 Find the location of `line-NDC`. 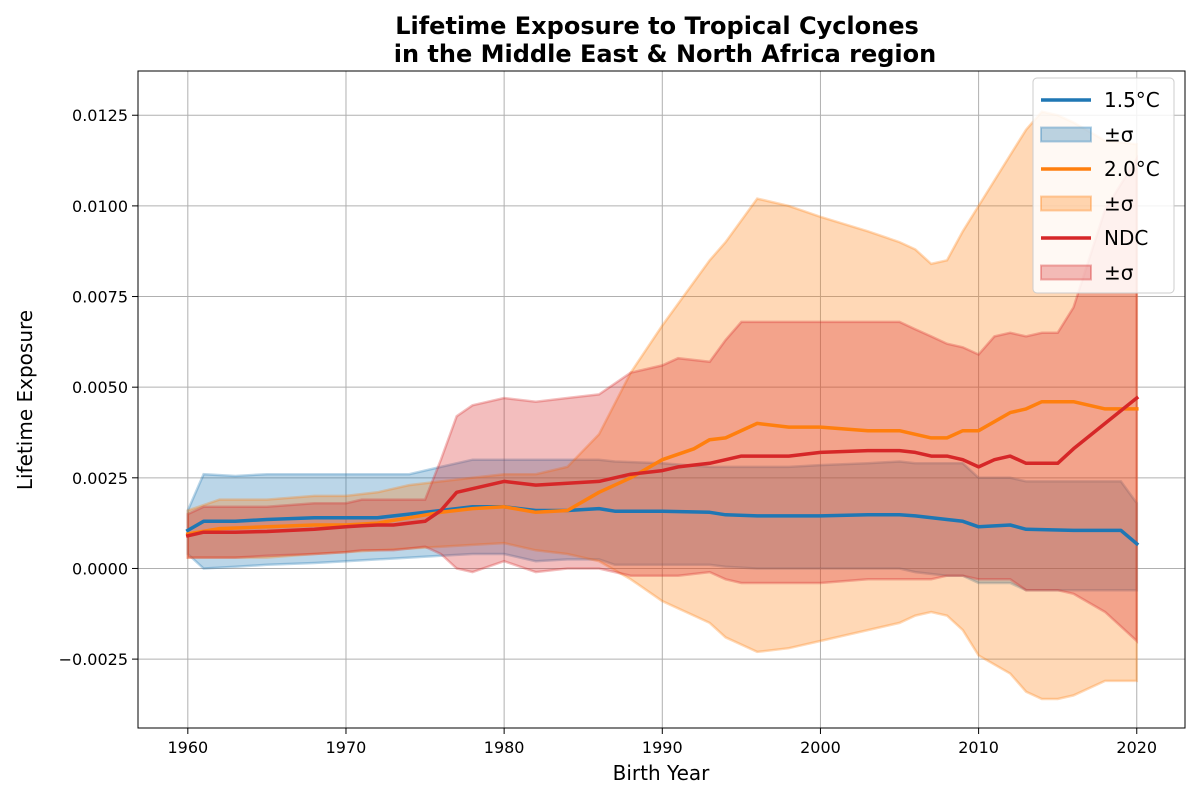

line-NDC is located at coordinates (662, 466).